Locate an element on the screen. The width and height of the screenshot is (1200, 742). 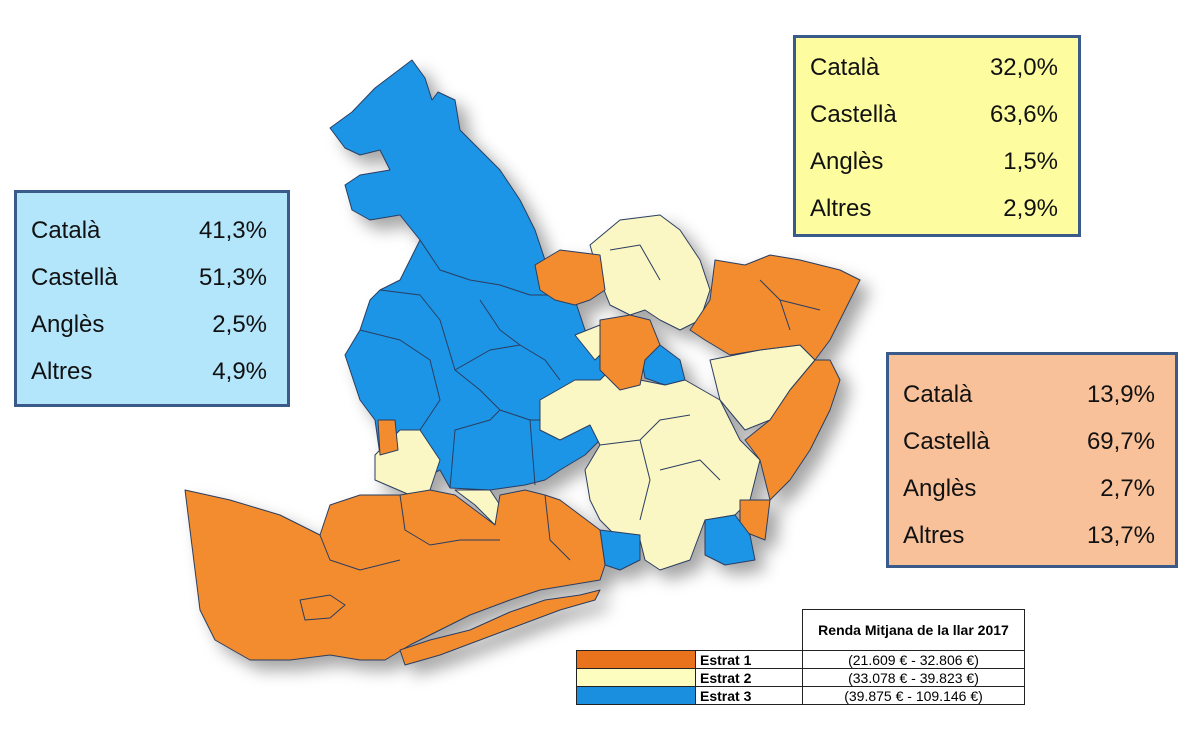
stat-value: 63,6% is located at coordinates (1023, 114).